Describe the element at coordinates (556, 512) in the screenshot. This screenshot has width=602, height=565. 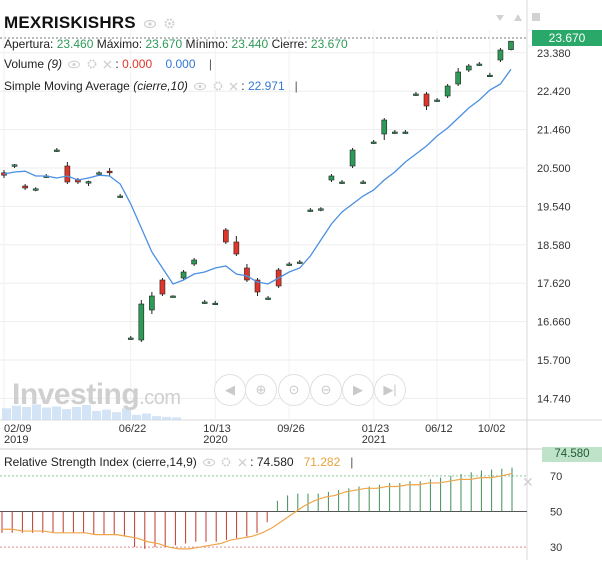
I see `rsi-tick-label: 50` at that location.